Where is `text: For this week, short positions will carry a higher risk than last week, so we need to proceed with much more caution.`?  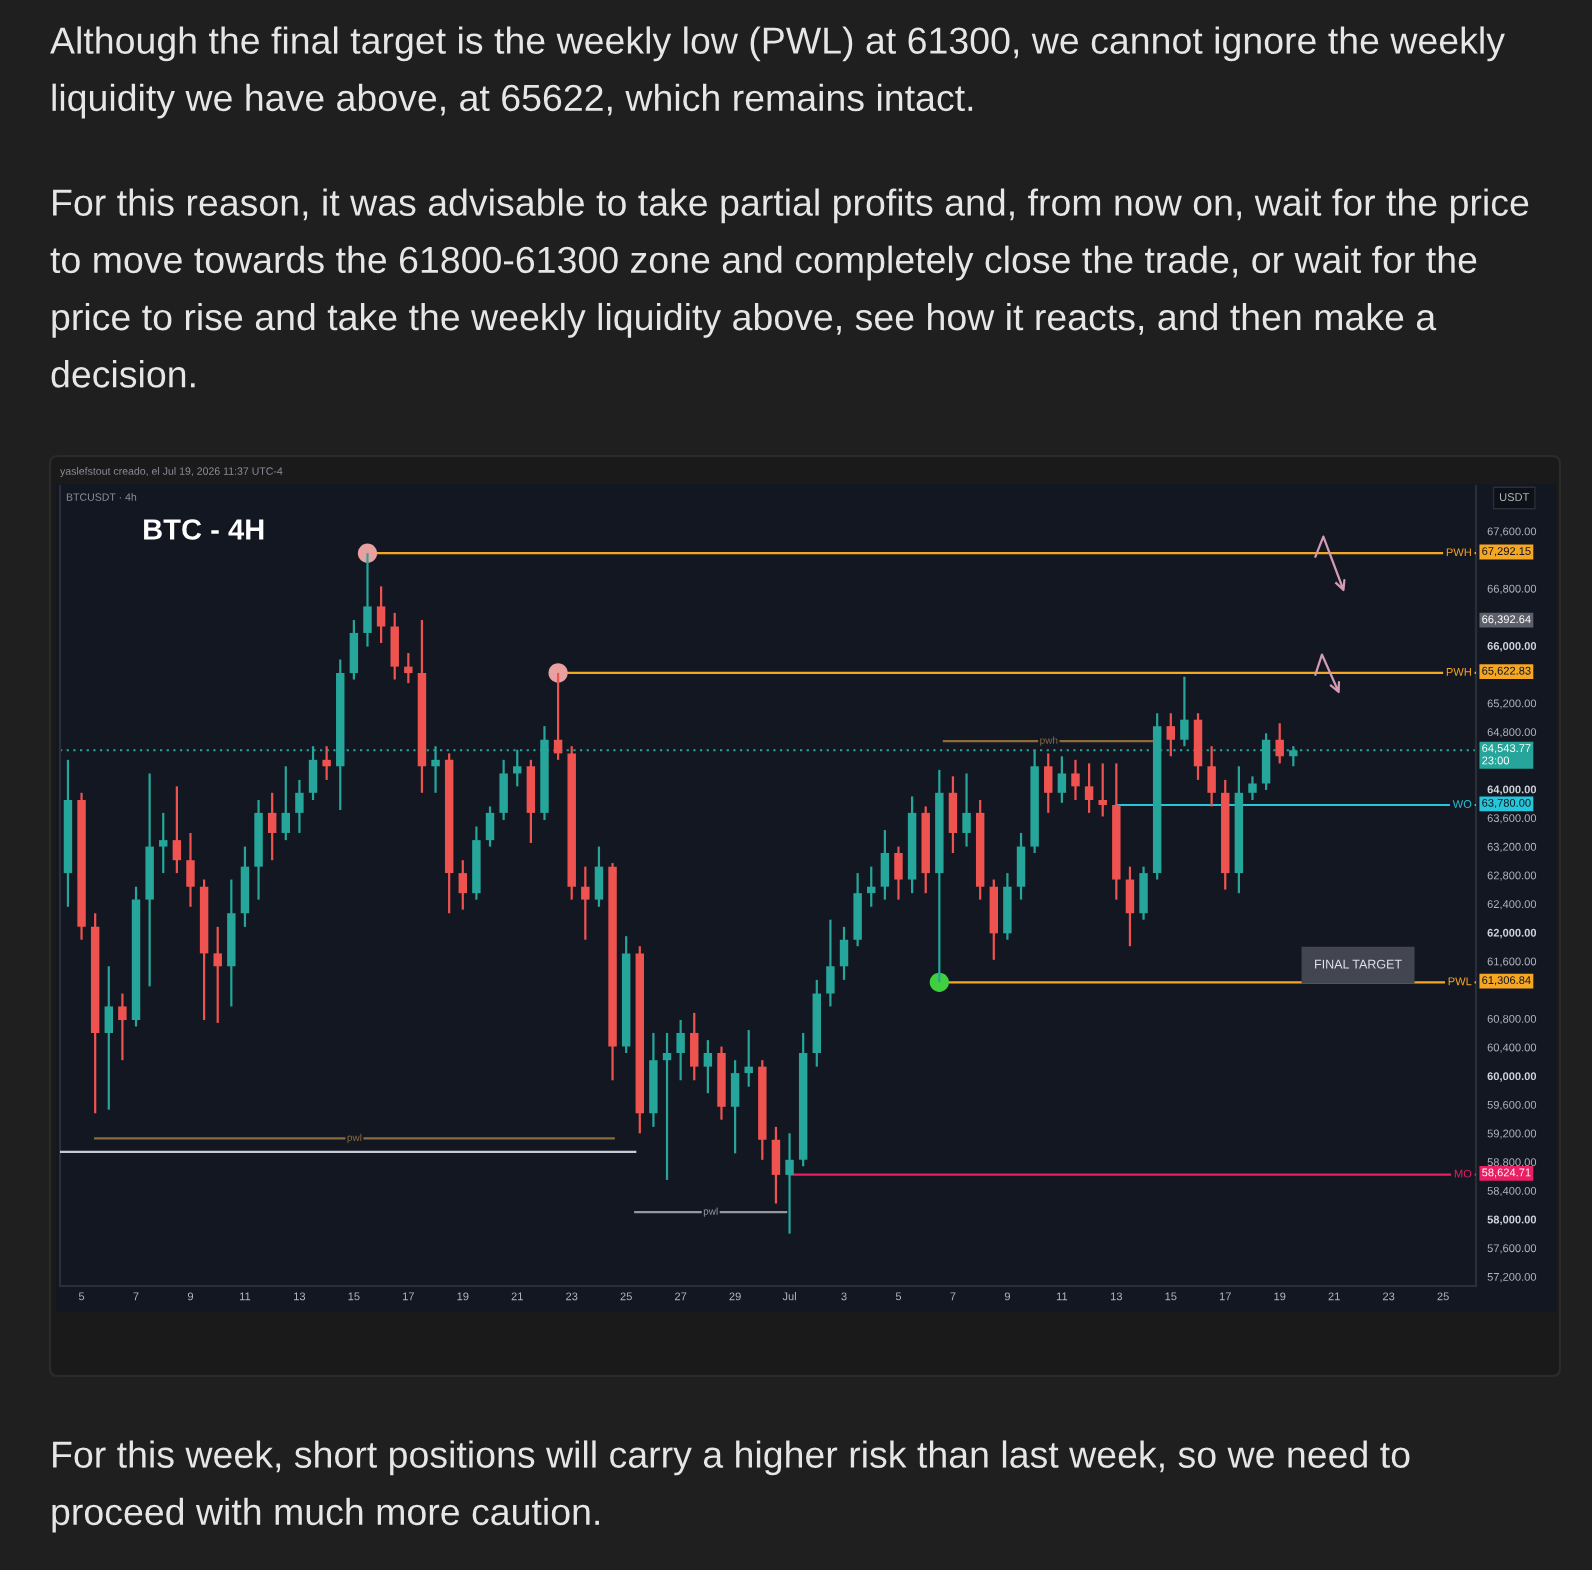
text: For this week, short positions will carry a higher risk than last week, so we need to proceed with much more caution. is located at coordinates (731, 1486).